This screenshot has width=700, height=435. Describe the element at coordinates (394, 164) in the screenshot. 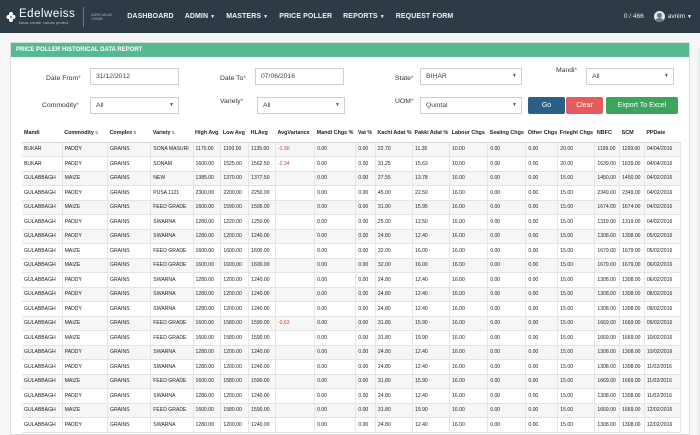

I see `table-cell: 31.25` at that location.